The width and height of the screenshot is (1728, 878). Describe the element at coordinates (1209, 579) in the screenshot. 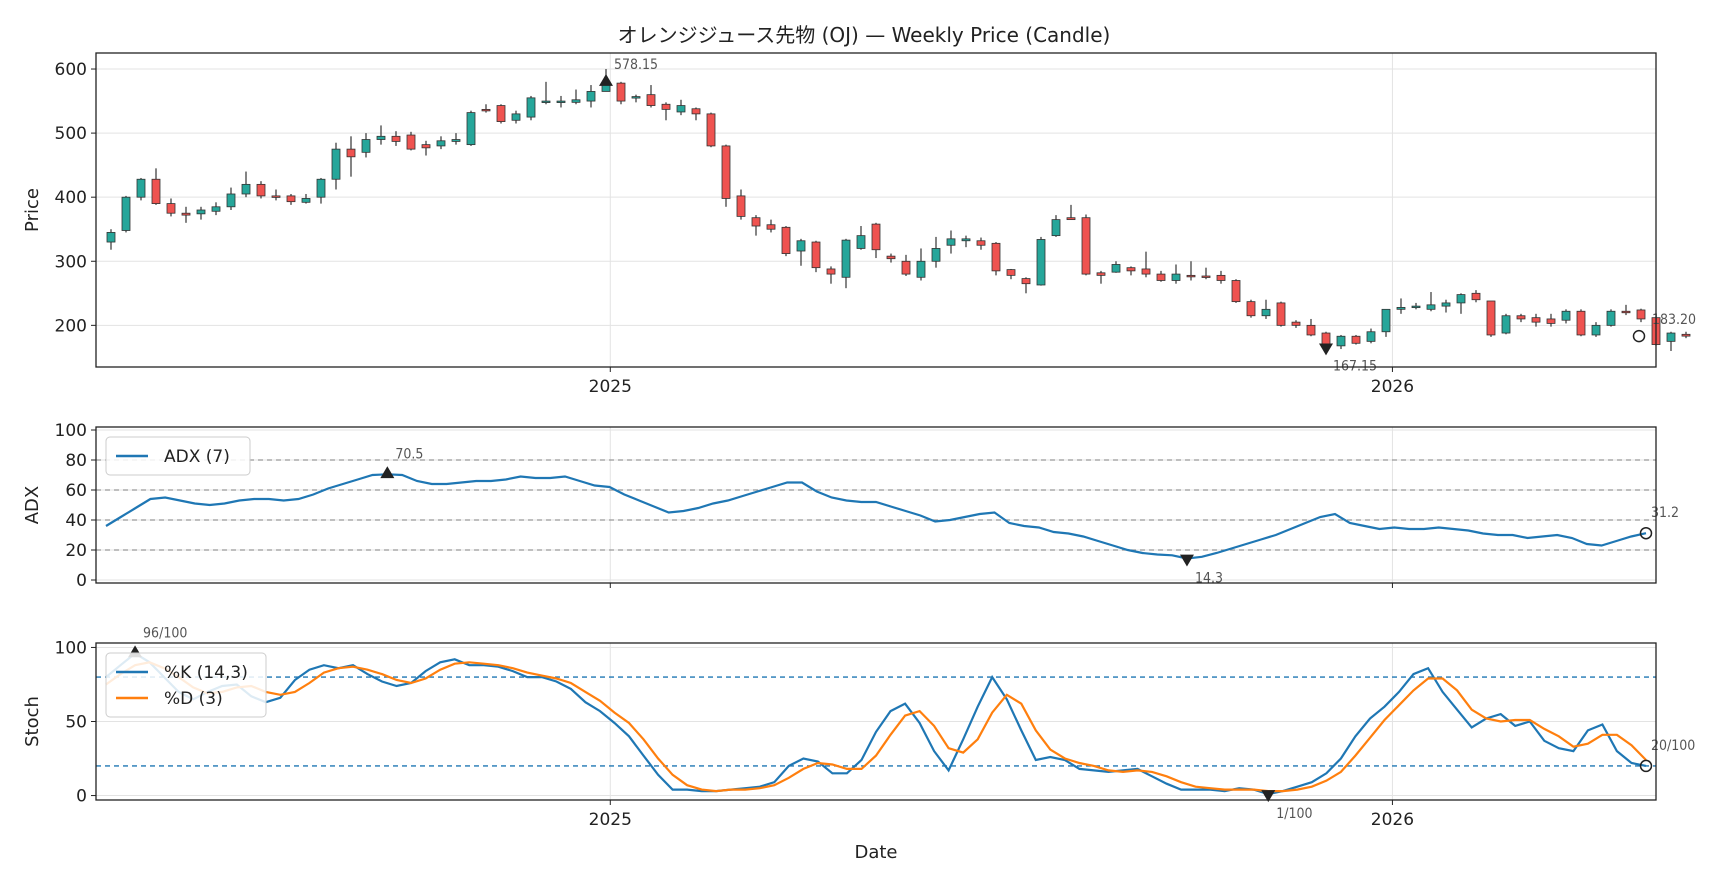

I see `min-annotation: 14.3` at that location.